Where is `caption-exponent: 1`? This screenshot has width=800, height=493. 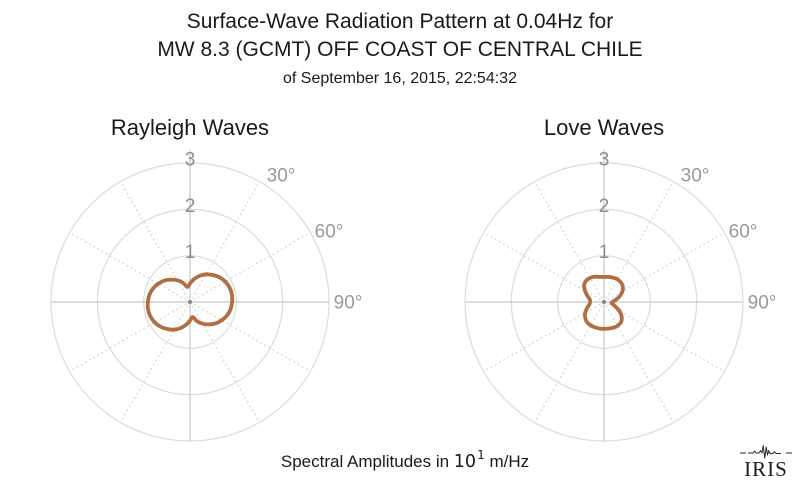 caption-exponent: 1 is located at coordinates (481, 455).